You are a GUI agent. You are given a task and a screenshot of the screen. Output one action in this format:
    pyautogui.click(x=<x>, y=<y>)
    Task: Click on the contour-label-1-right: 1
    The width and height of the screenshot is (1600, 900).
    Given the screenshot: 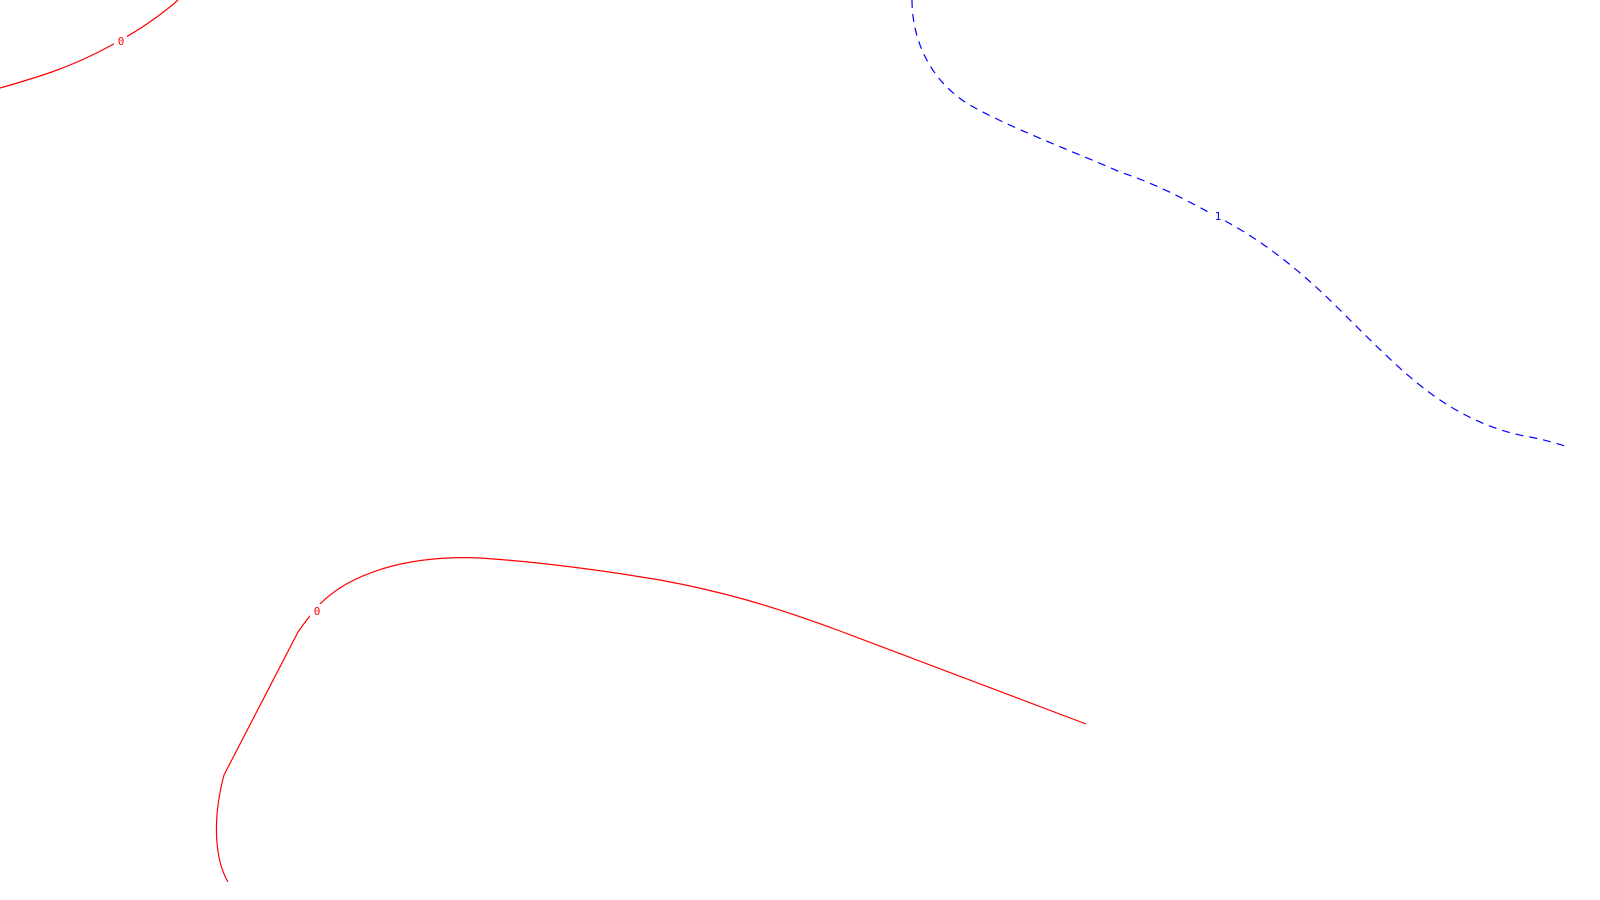 What is the action you would take?
    pyautogui.click(x=1218, y=216)
    